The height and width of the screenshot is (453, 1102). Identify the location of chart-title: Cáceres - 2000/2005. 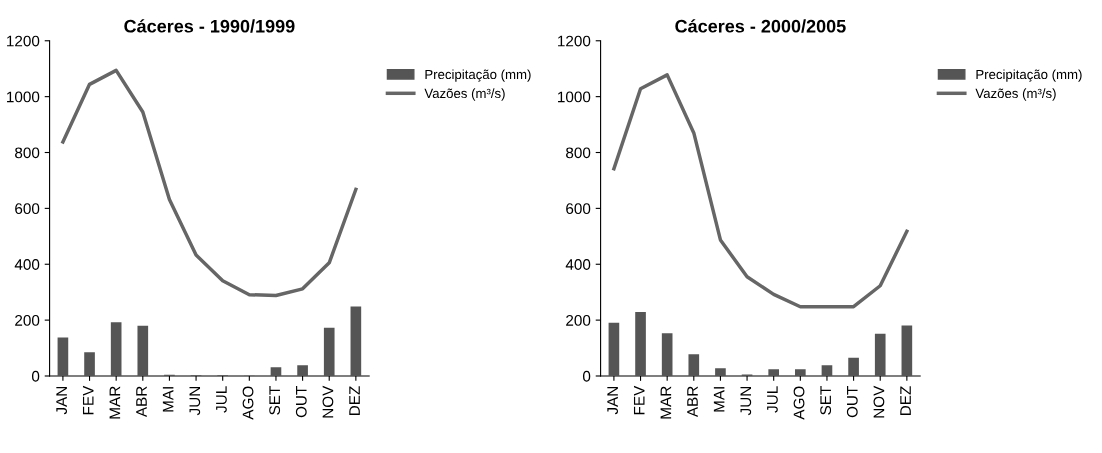
(760, 26).